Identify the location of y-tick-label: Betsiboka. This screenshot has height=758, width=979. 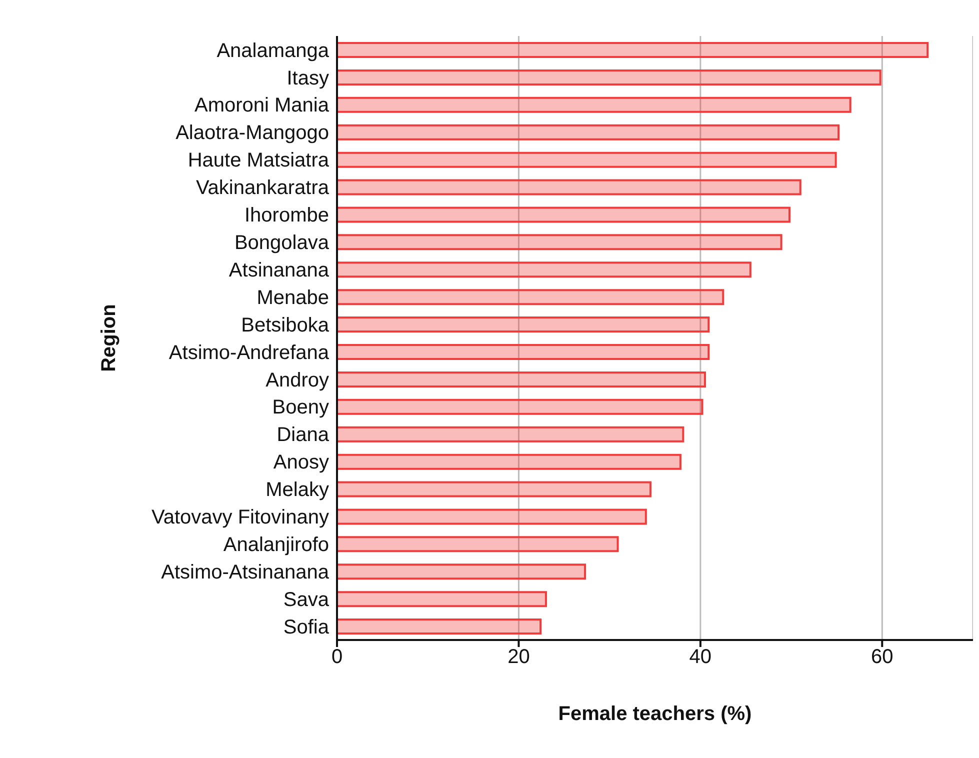
(285, 325).